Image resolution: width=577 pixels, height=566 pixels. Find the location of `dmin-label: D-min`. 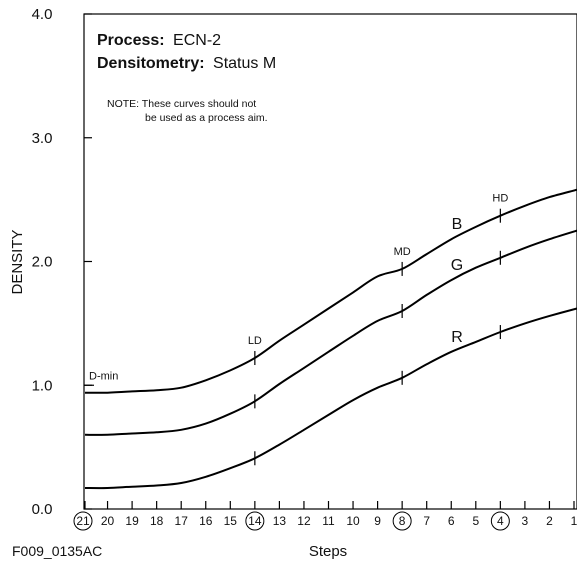

dmin-label: D-min is located at coordinates (103, 376).